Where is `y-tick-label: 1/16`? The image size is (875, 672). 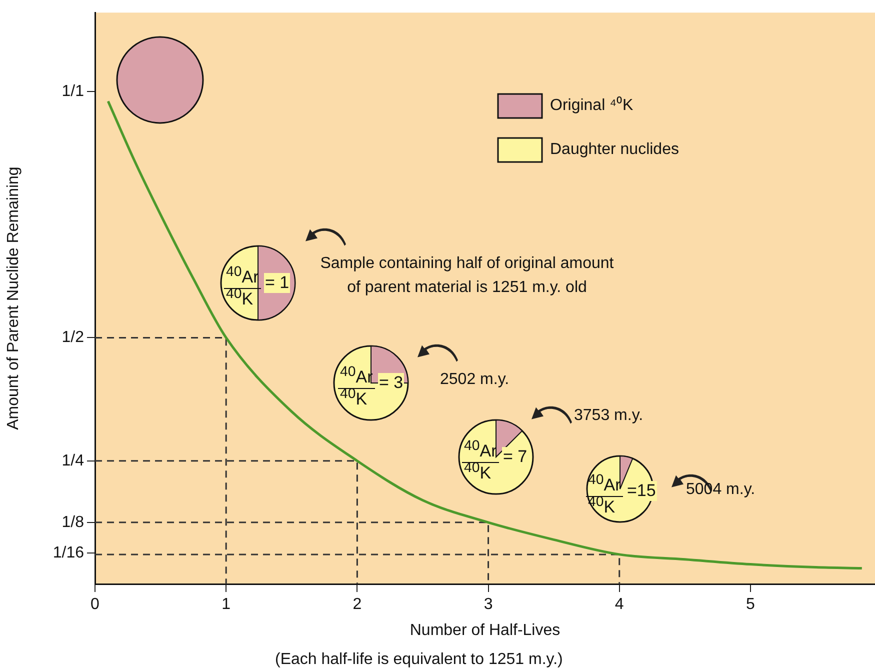
y-tick-label: 1/16 is located at coordinates (68, 553).